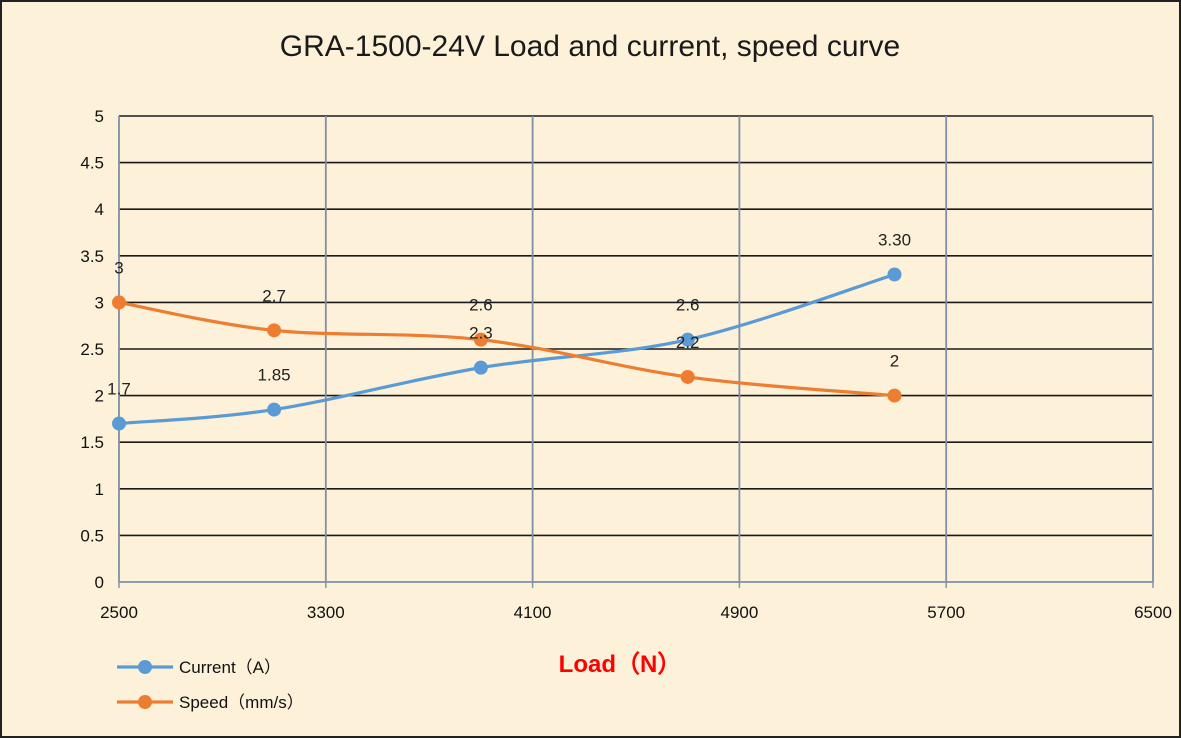 Image resolution: width=1181 pixels, height=738 pixels. What do you see at coordinates (507, 349) in the screenshot?
I see `series-layer` at bounding box center [507, 349].